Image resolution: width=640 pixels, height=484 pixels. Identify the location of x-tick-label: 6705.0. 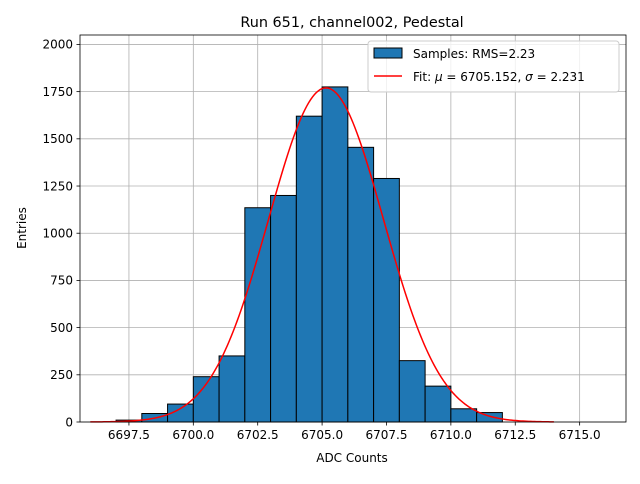
(322, 435).